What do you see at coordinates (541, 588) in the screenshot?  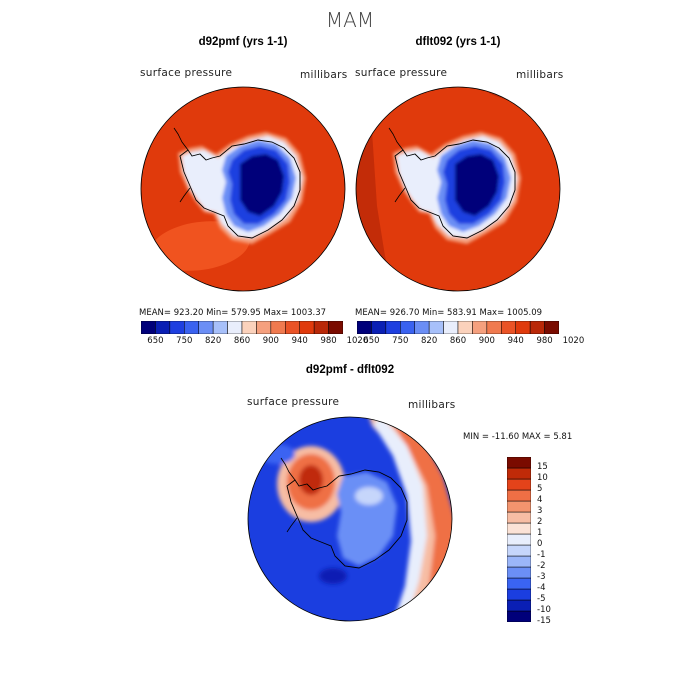 I see `diff-colorbar-tick-label: -4` at bounding box center [541, 588].